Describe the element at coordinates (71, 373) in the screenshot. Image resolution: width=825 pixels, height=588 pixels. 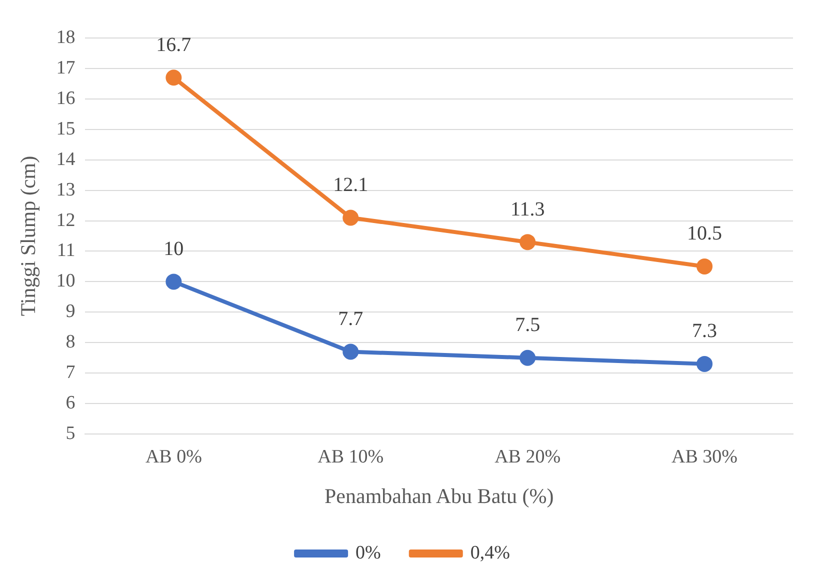
I see `y-tick-label: 7` at that location.